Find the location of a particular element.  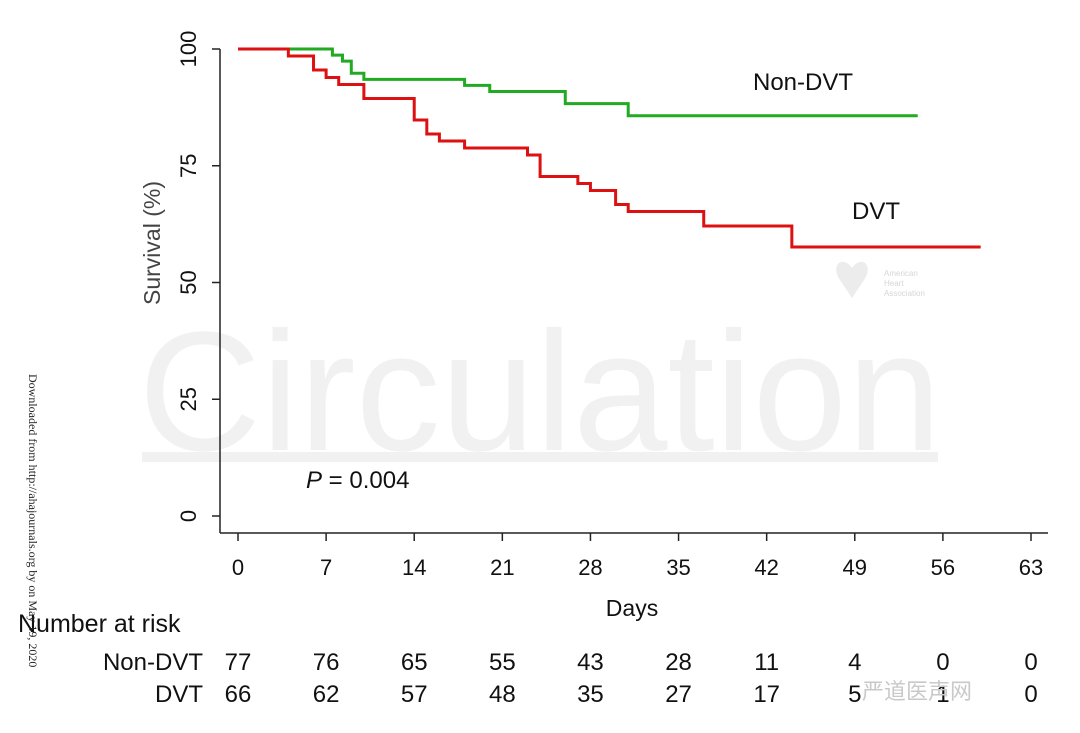

logo-text: Heart is located at coordinates (894, 283).